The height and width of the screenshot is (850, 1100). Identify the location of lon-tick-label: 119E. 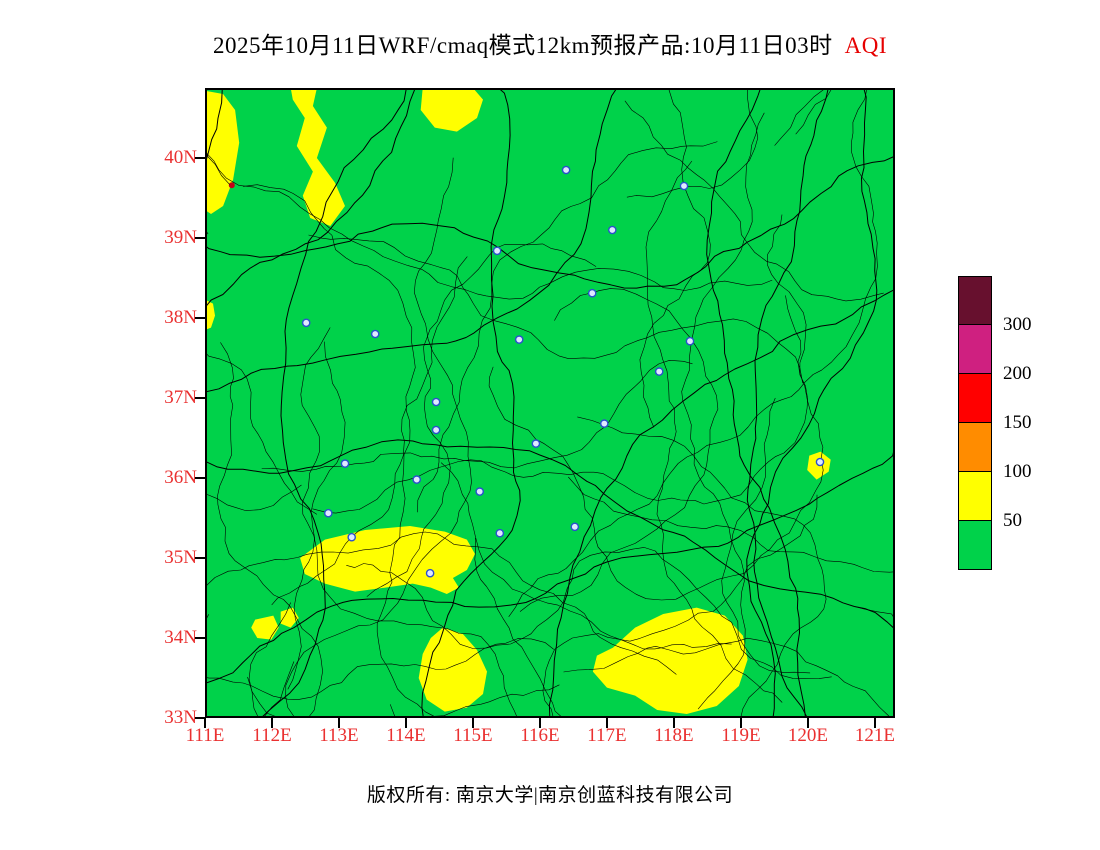
(741, 735).